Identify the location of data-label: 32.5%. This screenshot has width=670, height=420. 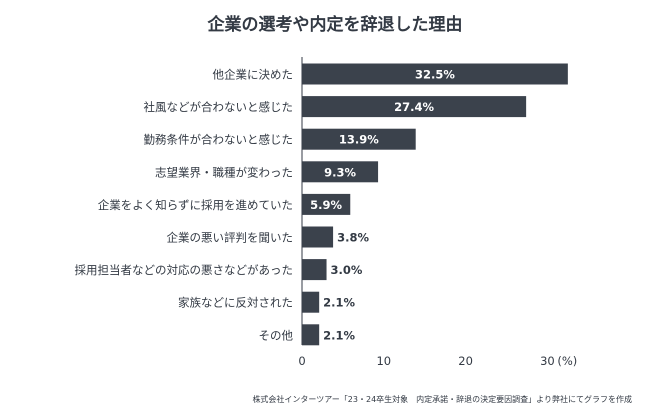
(435, 75).